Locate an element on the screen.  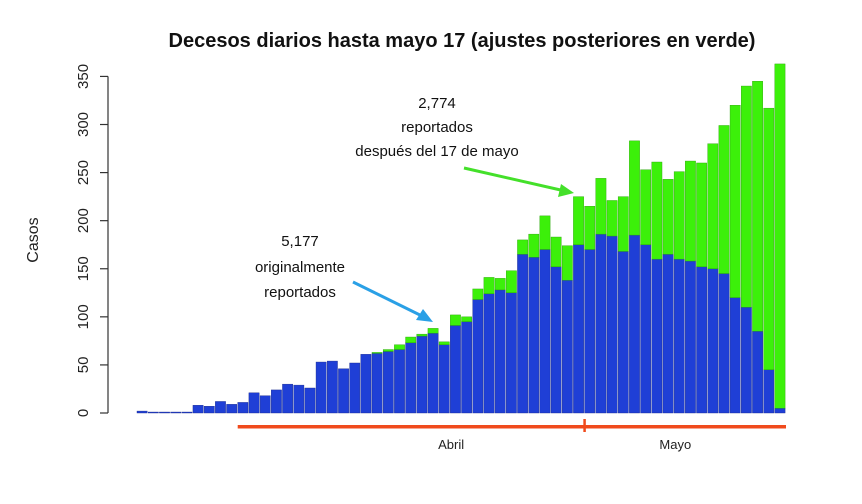
annotation-adjusted-line2: después del 17 de mayo is located at coordinates (436, 151).